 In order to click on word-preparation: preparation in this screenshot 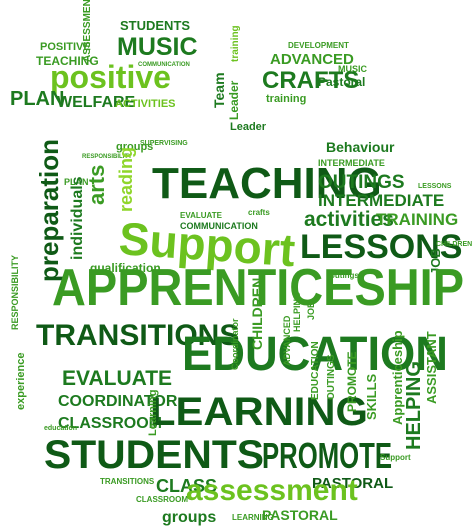, I will do `click(49, 210)`.